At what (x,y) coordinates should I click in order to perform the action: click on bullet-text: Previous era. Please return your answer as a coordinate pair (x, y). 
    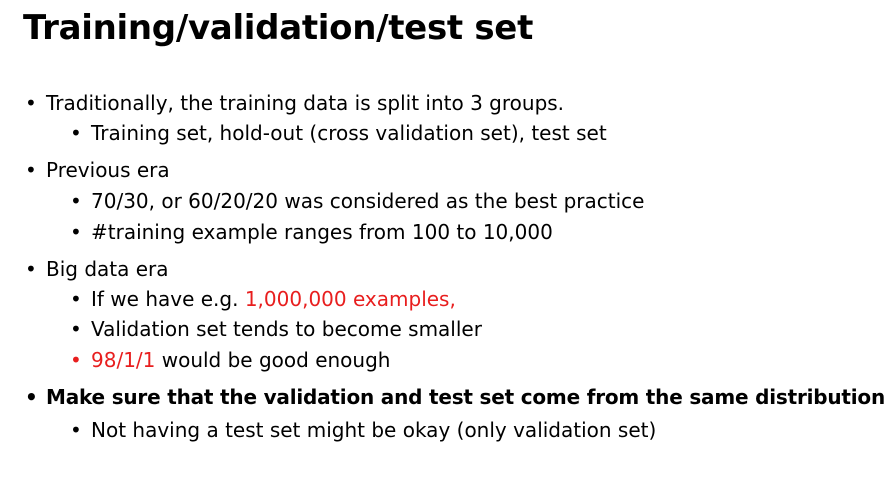
    Looking at the image, I should click on (108, 170).